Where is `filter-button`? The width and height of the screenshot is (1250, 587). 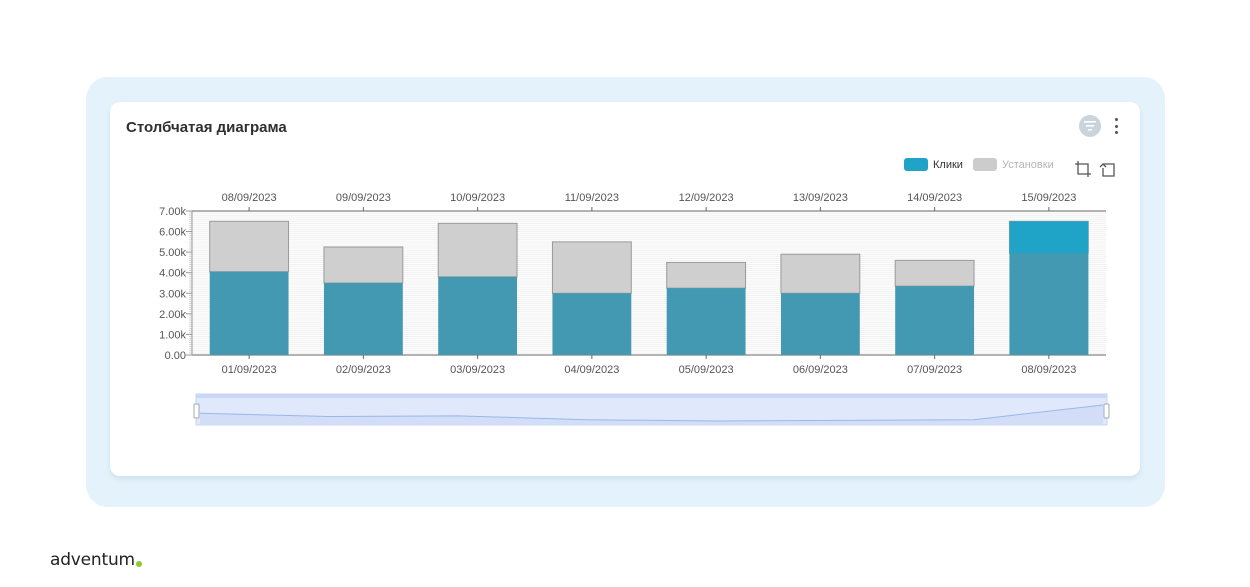
filter-button is located at coordinates (1090, 126).